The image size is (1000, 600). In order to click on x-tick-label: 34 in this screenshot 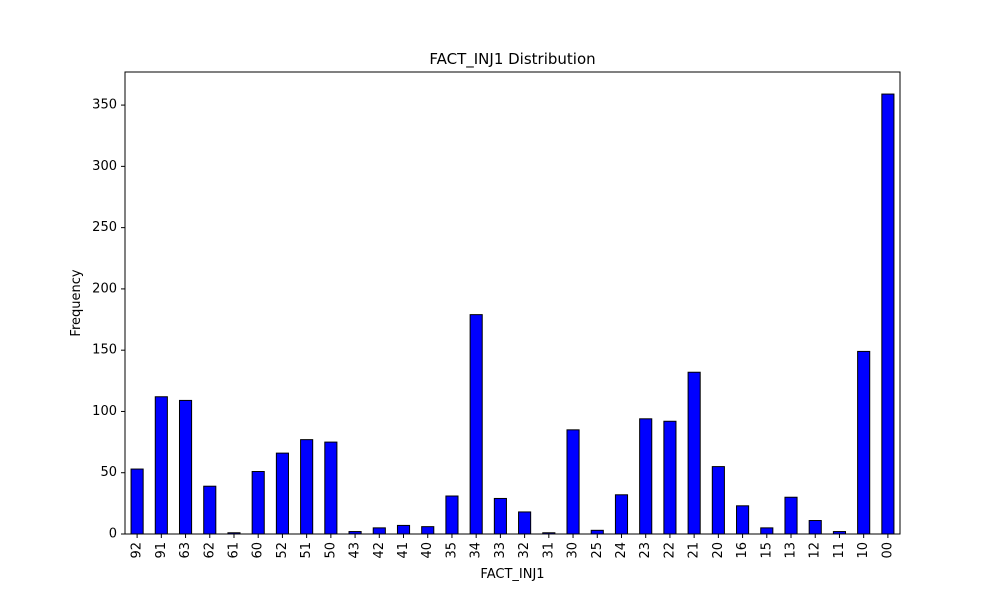, I will do `click(476, 550)`.